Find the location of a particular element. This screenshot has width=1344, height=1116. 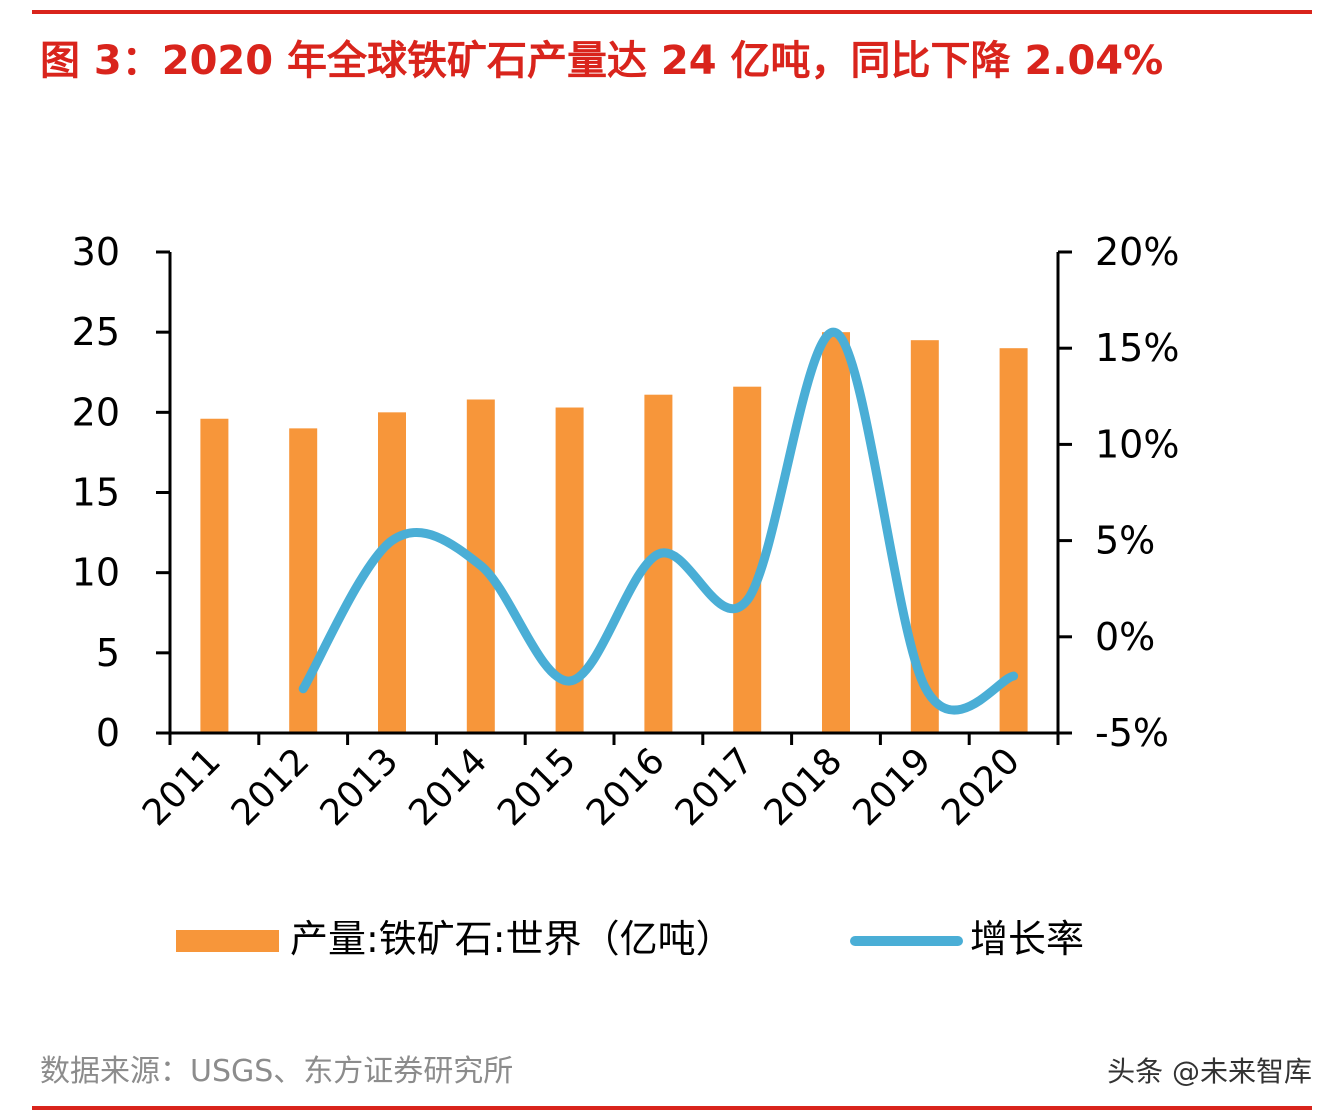

figure-title: 图 3：2020 年全球铁矿石产量达 24 亿吨，同比下降 2.04% is located at coordinates (602, 61).